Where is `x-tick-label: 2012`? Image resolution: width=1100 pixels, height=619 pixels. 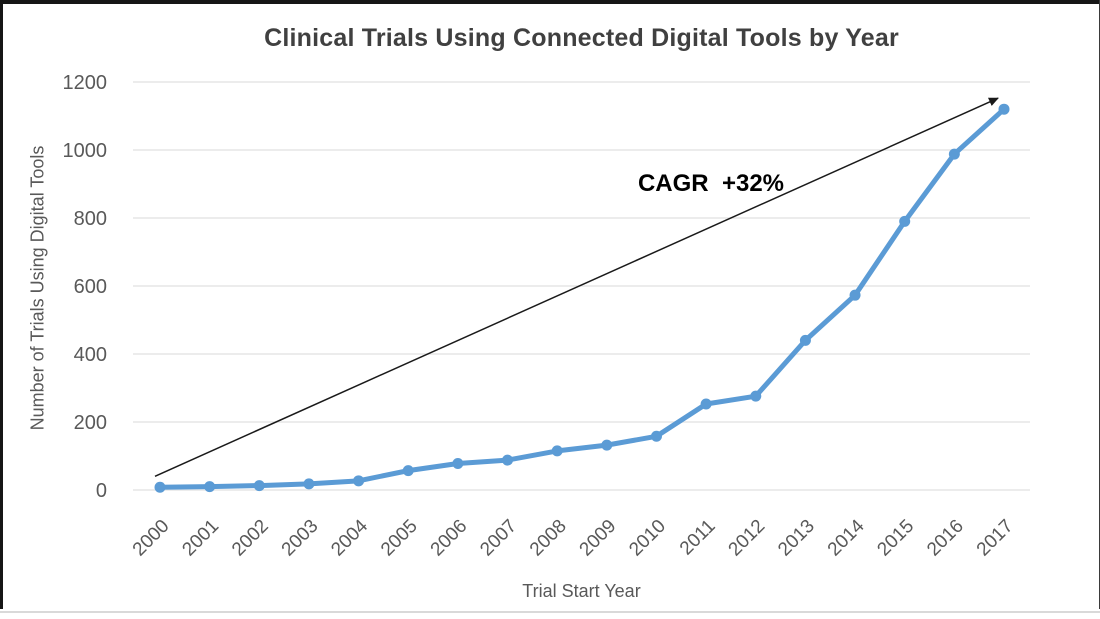
x-tick-label: 2012 is located at coordinates (747, 538).